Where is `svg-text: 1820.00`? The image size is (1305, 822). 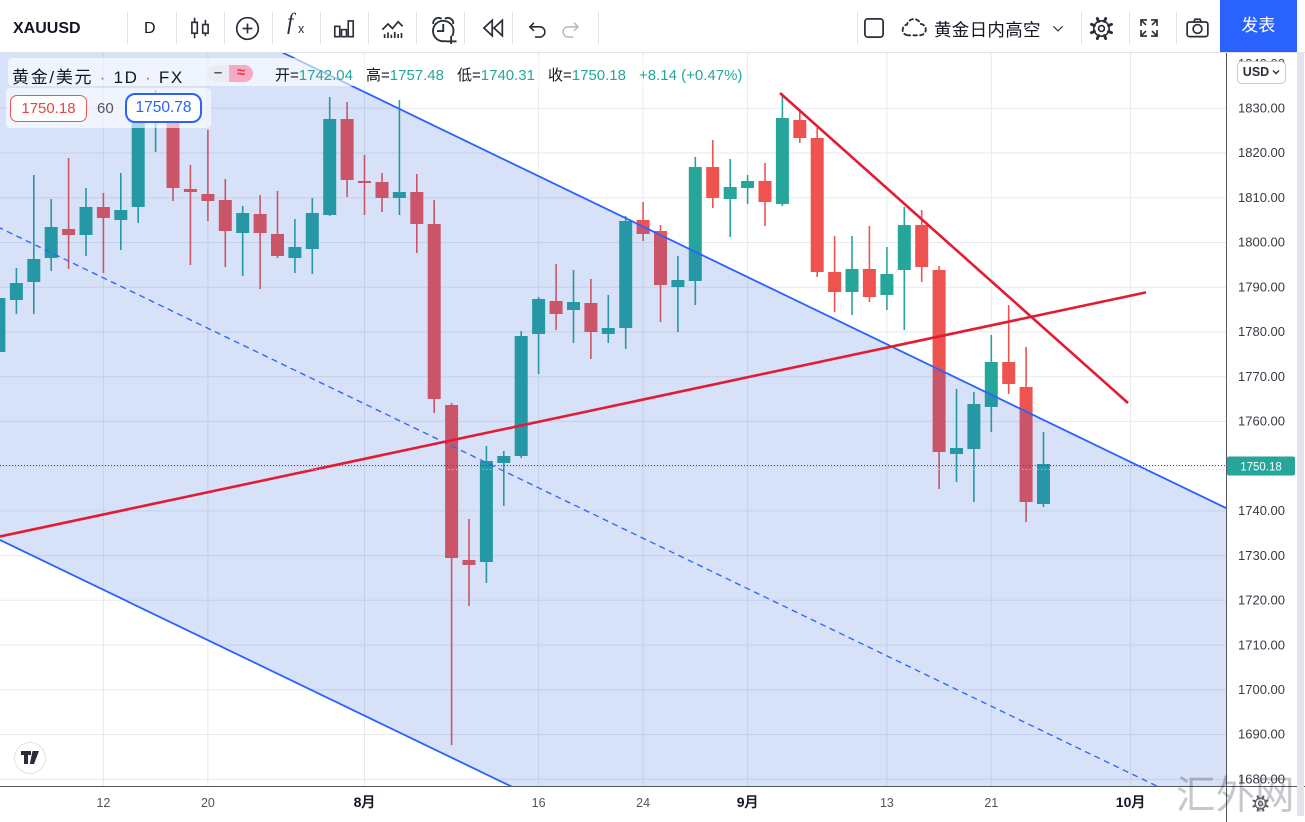
svg-text: 1820.00 is located at coordinates (1261, 152).